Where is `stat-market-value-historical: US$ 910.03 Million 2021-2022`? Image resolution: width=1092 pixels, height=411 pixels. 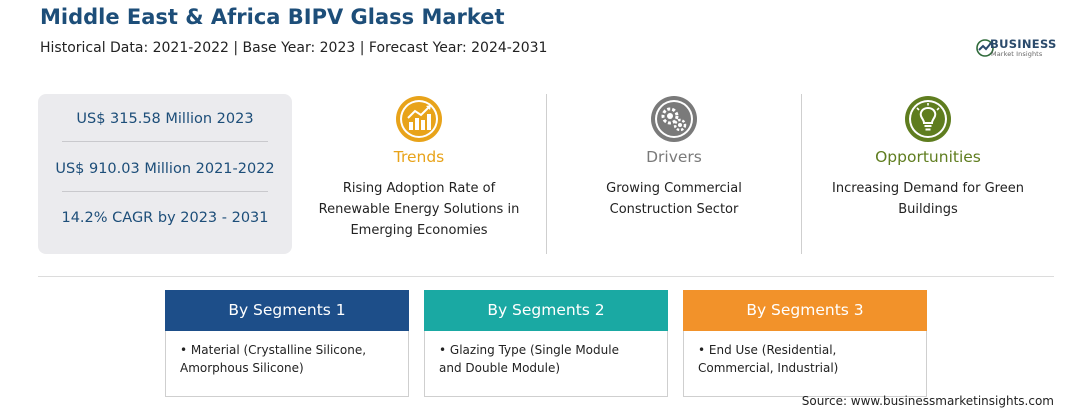
stat-market-value-historical: US$ 910.03 Million 2021-2022 is located at coordinates (165, 169).